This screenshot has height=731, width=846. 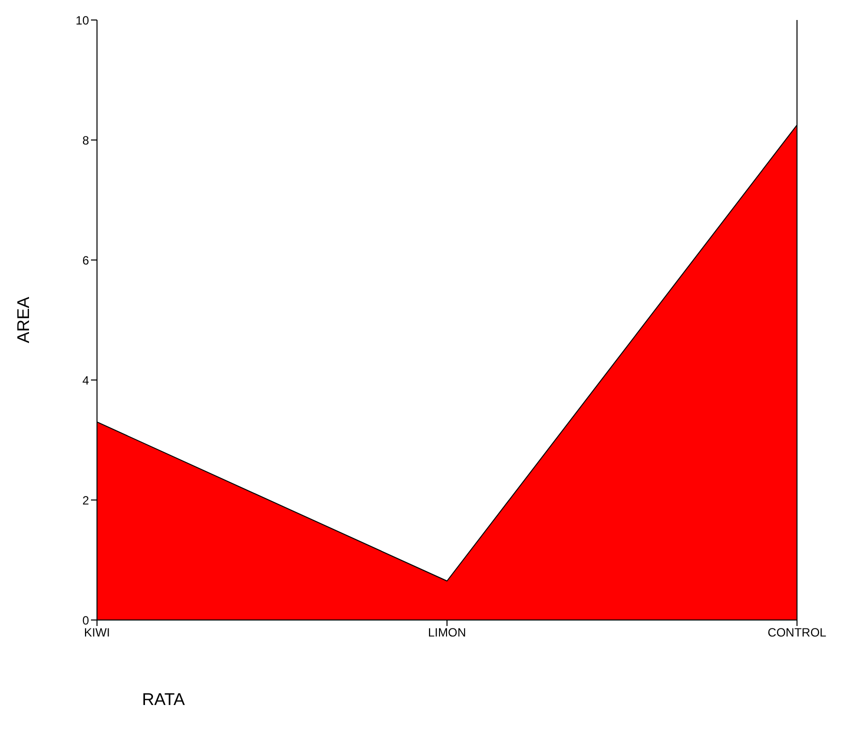 I want to click on y-tick-label: 2, so click(x=86, y=500).